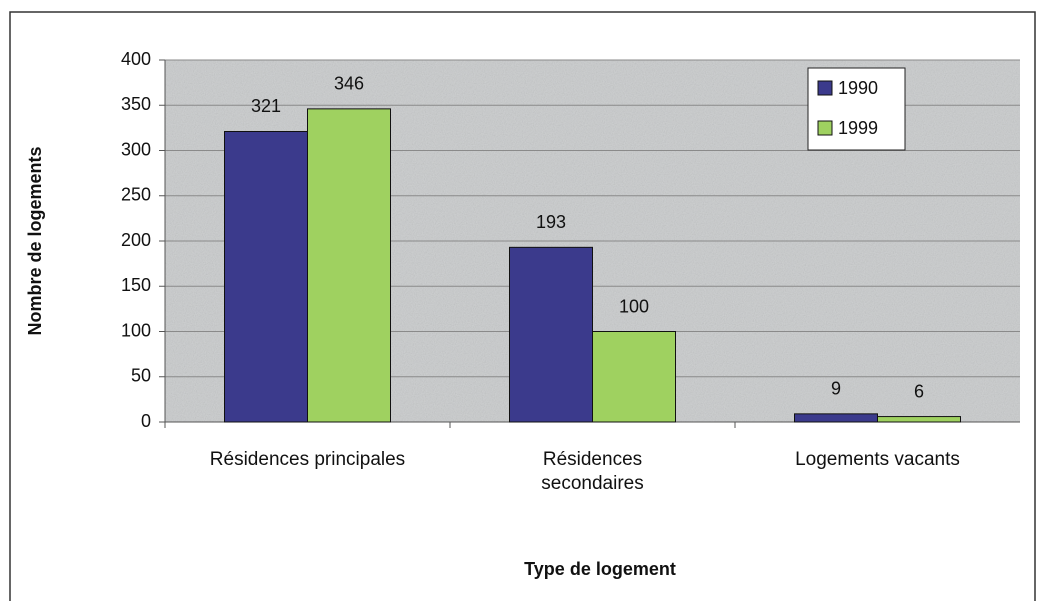 The image size is (1046, 601). What do you see at coordinates (266, 106) in the screenshot?
I see `data-label: 321` at bounding box center [266, 106].